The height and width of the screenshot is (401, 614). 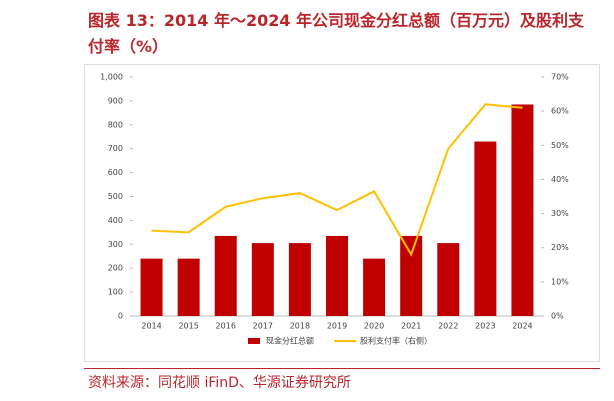 What do you see at coordinates (115, 268) in the screenshot?
I see `y-tick-label: 200` at bounding box center [115, 268].